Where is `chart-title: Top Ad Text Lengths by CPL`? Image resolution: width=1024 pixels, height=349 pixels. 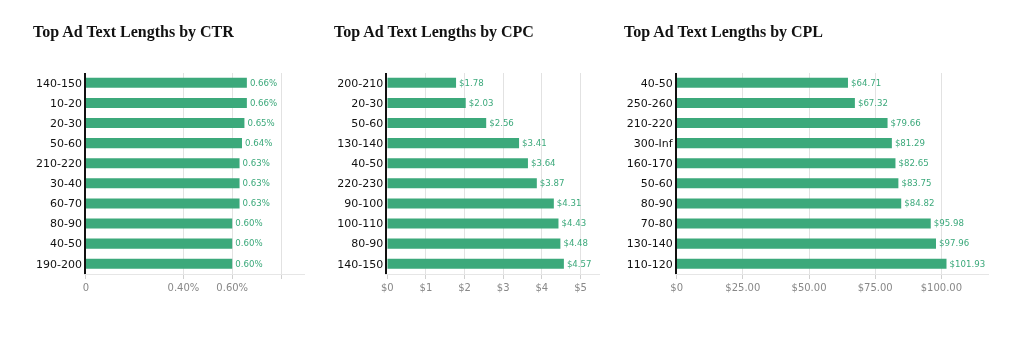 chart-title: Top Ad Text Lengths by CPL is located at coordinates (724, 32).